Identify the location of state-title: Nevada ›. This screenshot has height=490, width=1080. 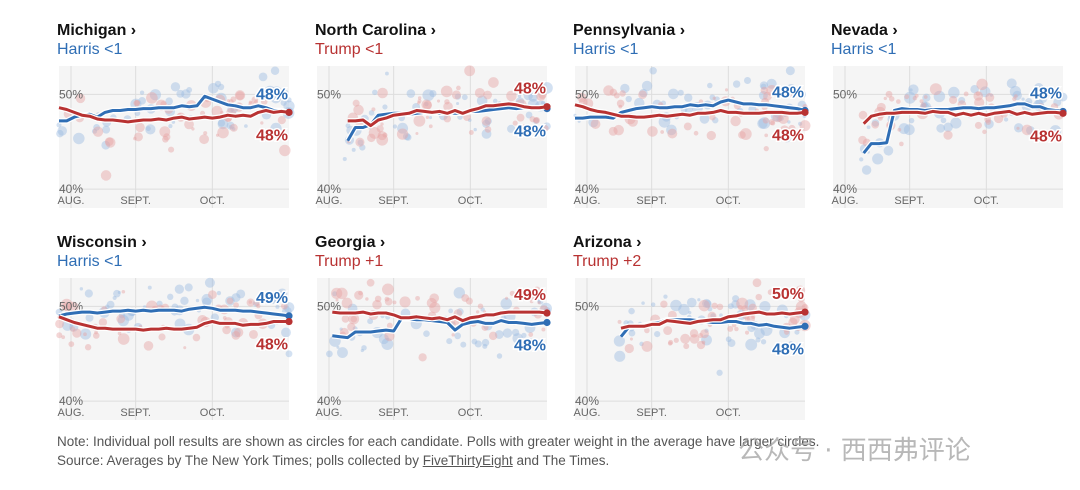
(864, 30).